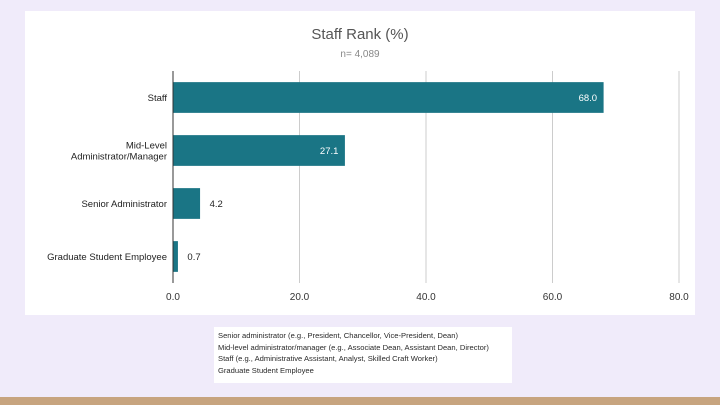 The height and width of the screenshot is (405, 720). I want to click on data-label: 68.0, so click(588, 98).